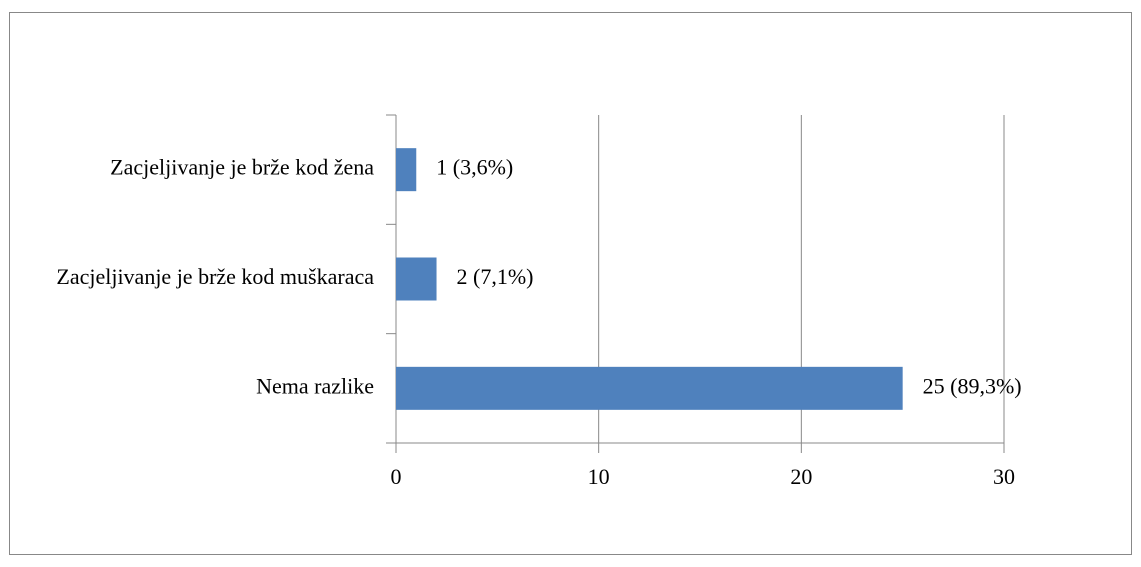 The height and width of the screenshot is (567, 1141). I want to click on value-label: 2 (7,1%), so click(495, 276).